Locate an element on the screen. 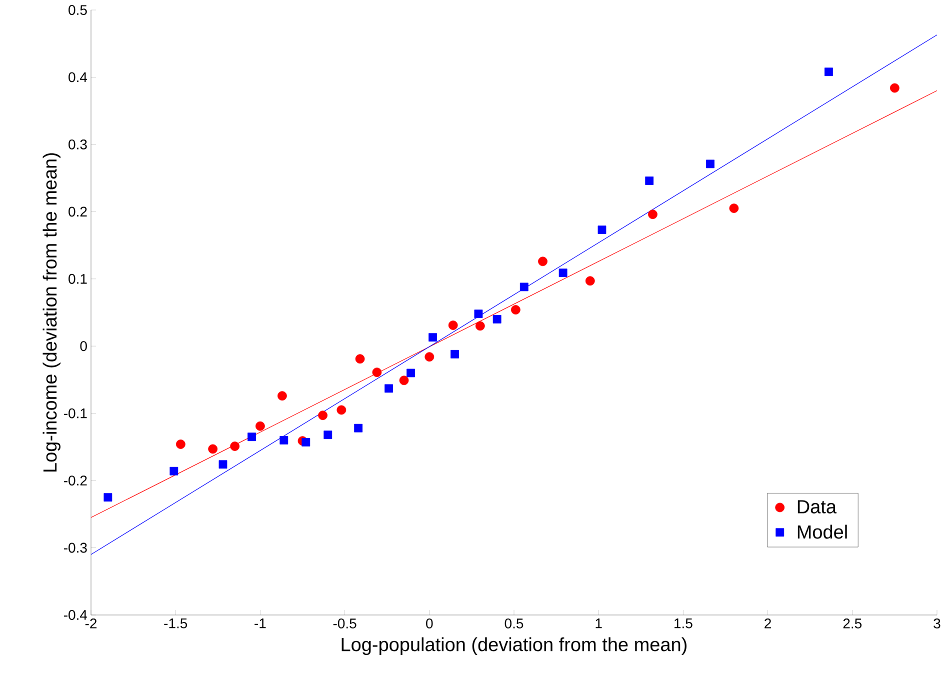 Image resolution: width=943 pixels, height=692 pixels. y-tick-label: -0.2 is located at coordinates (75, 481).